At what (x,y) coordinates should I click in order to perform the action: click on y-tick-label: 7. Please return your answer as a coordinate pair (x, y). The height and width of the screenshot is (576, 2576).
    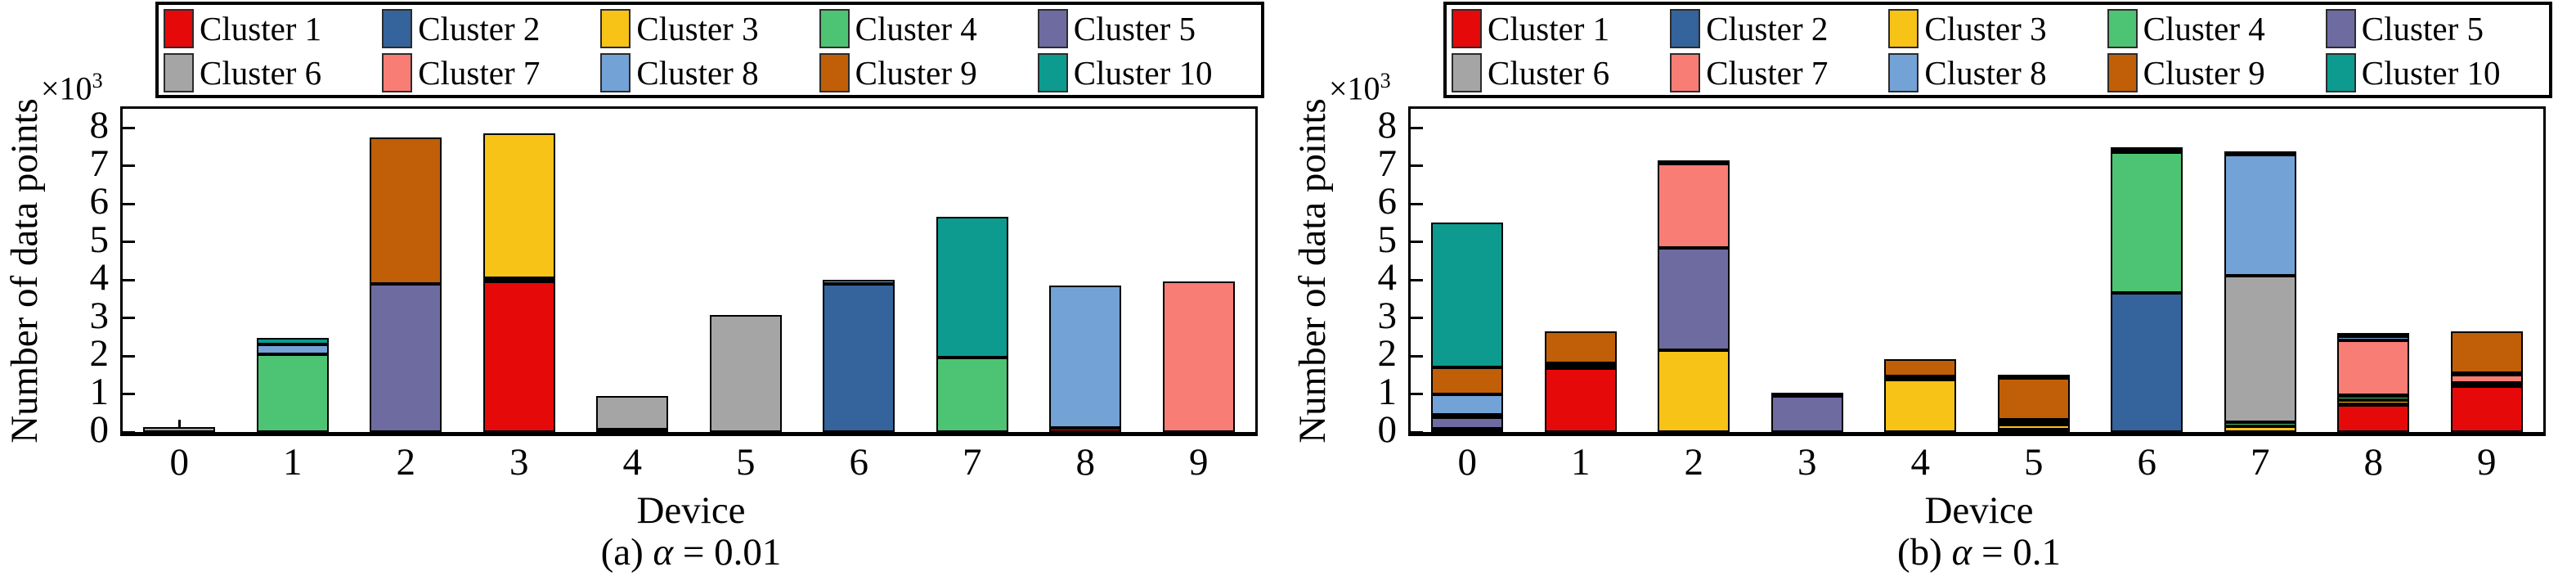
    Looking at the image, I should click on (1388, 164).